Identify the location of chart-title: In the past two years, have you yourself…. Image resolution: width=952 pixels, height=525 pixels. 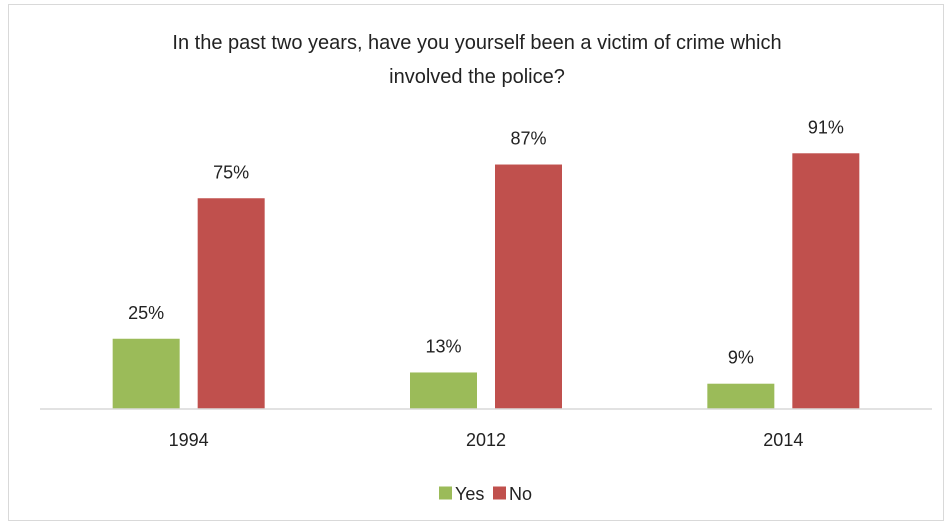
(476, 60).